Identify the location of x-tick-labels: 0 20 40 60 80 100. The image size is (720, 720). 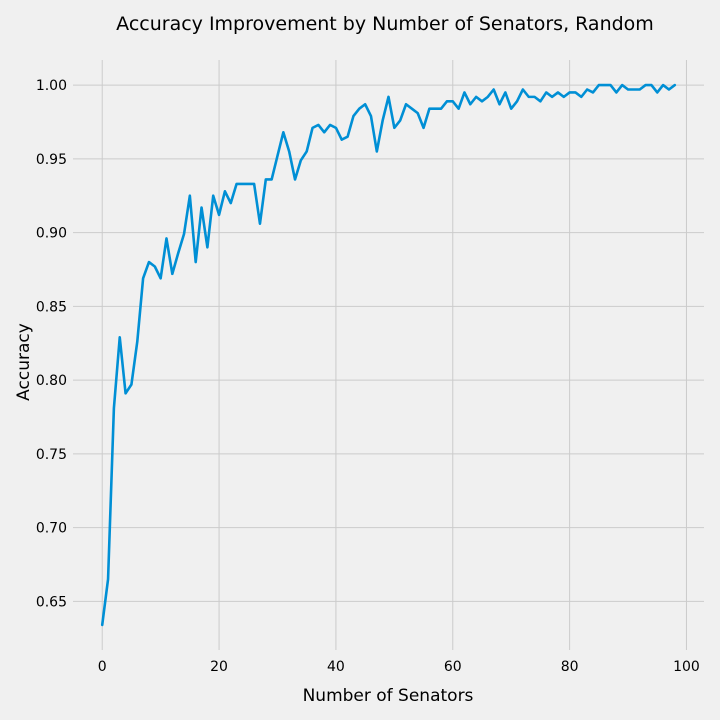
(399, 667).